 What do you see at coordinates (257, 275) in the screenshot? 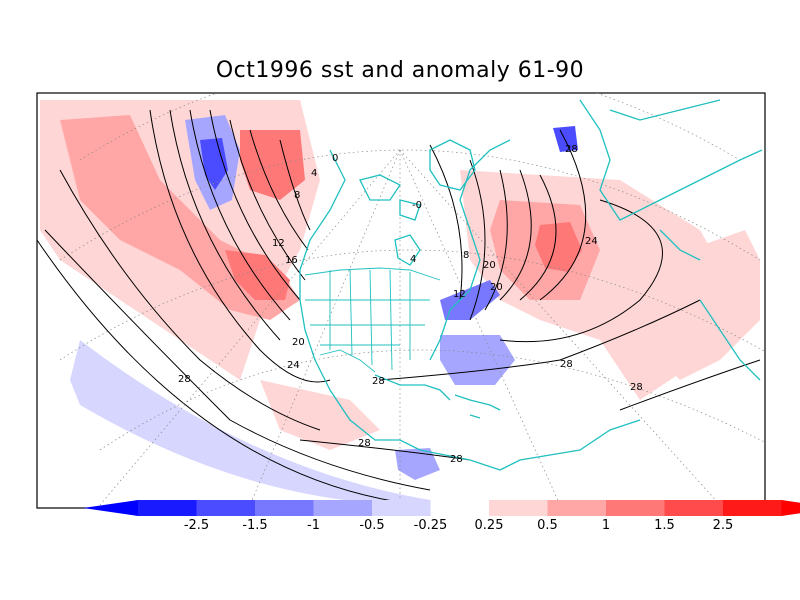
I see `anomaly-pos-pacific-core` at bounding box center [257, 275].